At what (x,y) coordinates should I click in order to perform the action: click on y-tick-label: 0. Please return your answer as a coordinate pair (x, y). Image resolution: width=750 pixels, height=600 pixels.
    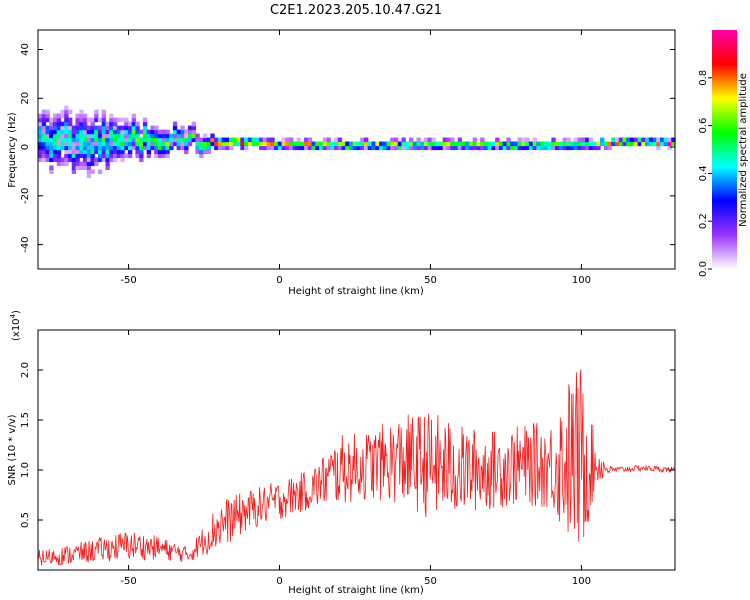
    Looking at the image, I should click on (25, 147).